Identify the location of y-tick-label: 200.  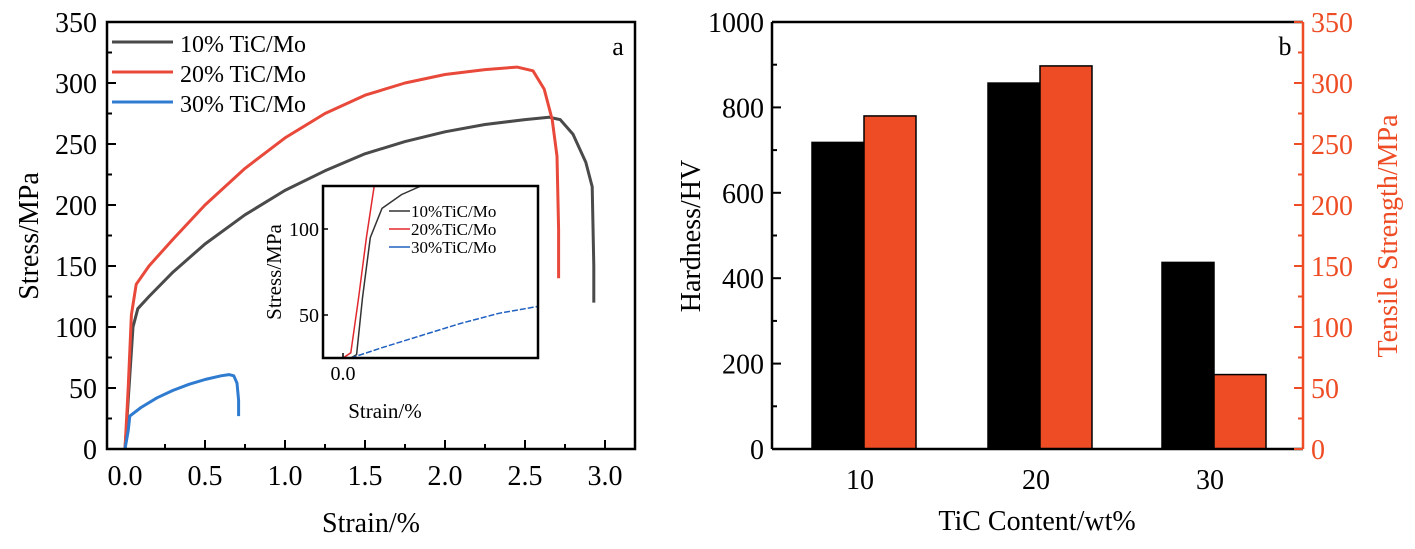
(76, 206).